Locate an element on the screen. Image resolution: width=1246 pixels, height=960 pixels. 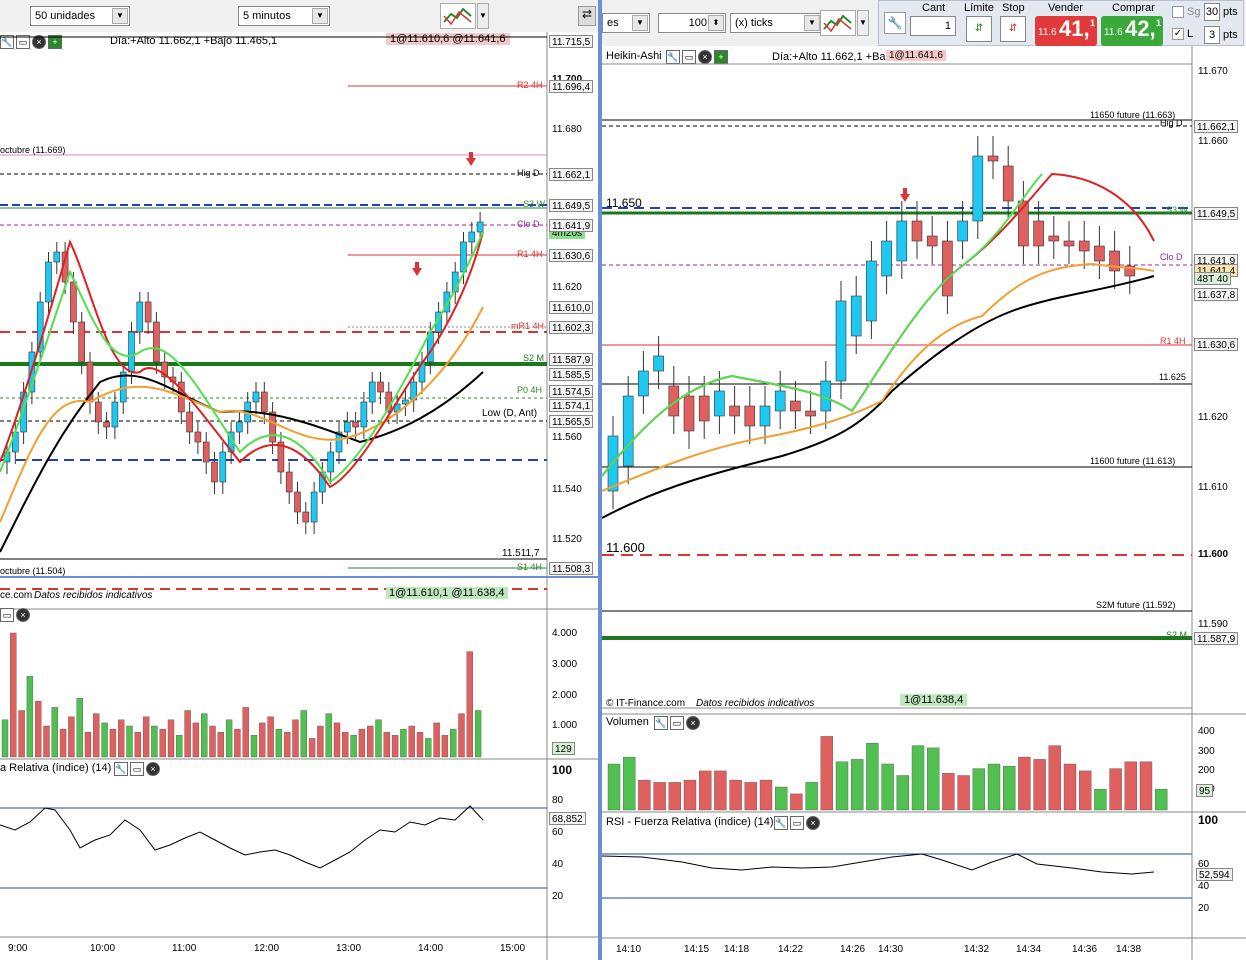
plus-icon: + is located at coordinates (55, 42).